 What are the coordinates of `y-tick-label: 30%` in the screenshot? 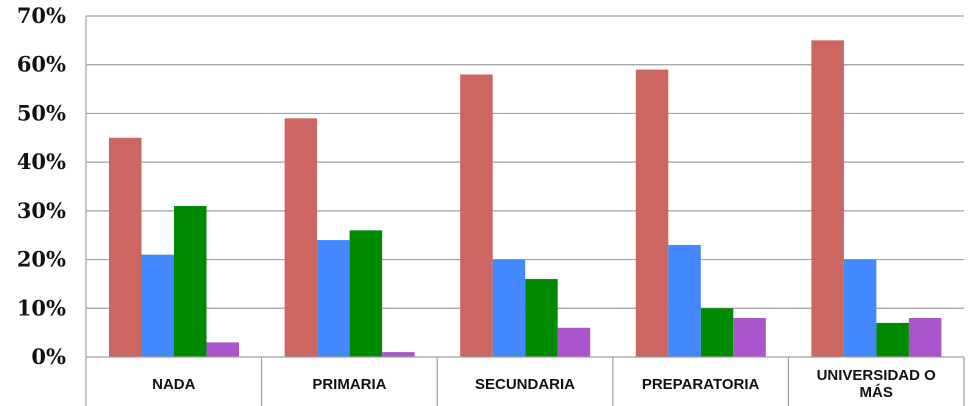 It's located at (41, 210).